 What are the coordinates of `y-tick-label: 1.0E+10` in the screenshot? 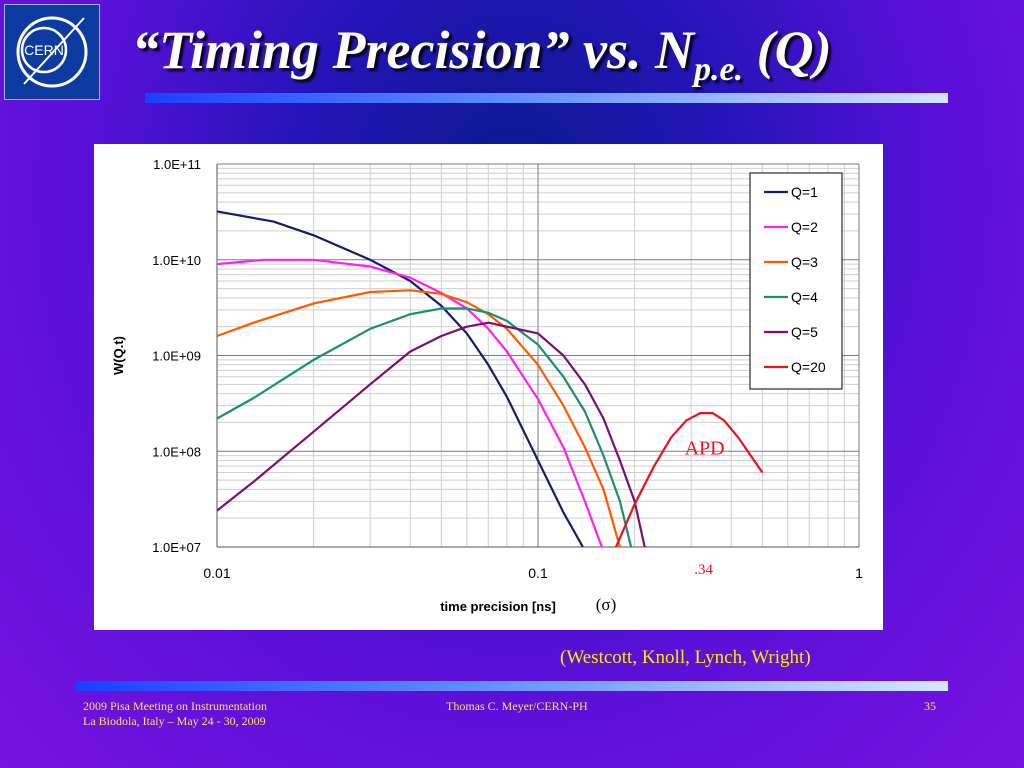 It's located at (176, 260).